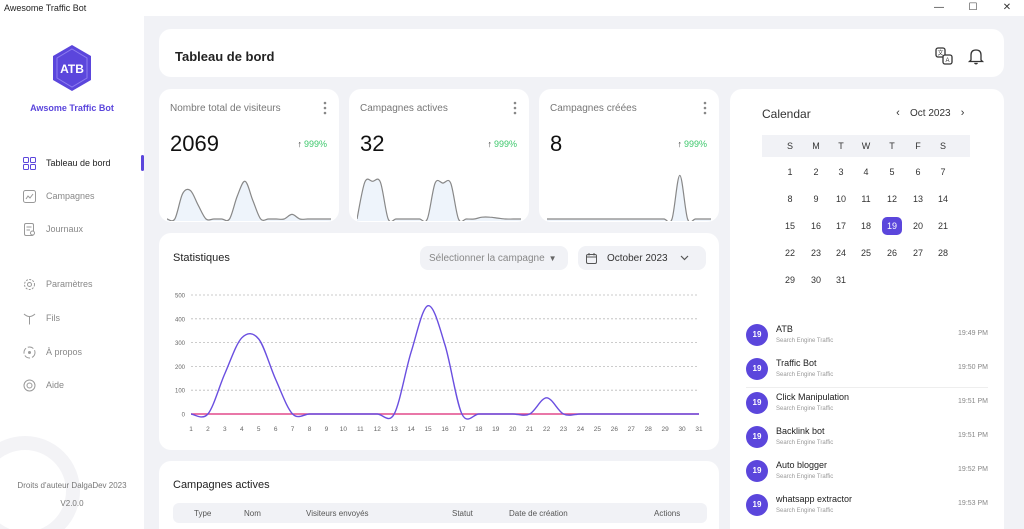  Describe the element at coordinates (439, 199) in the screenshot. I see `stat-sparkline` at that location.